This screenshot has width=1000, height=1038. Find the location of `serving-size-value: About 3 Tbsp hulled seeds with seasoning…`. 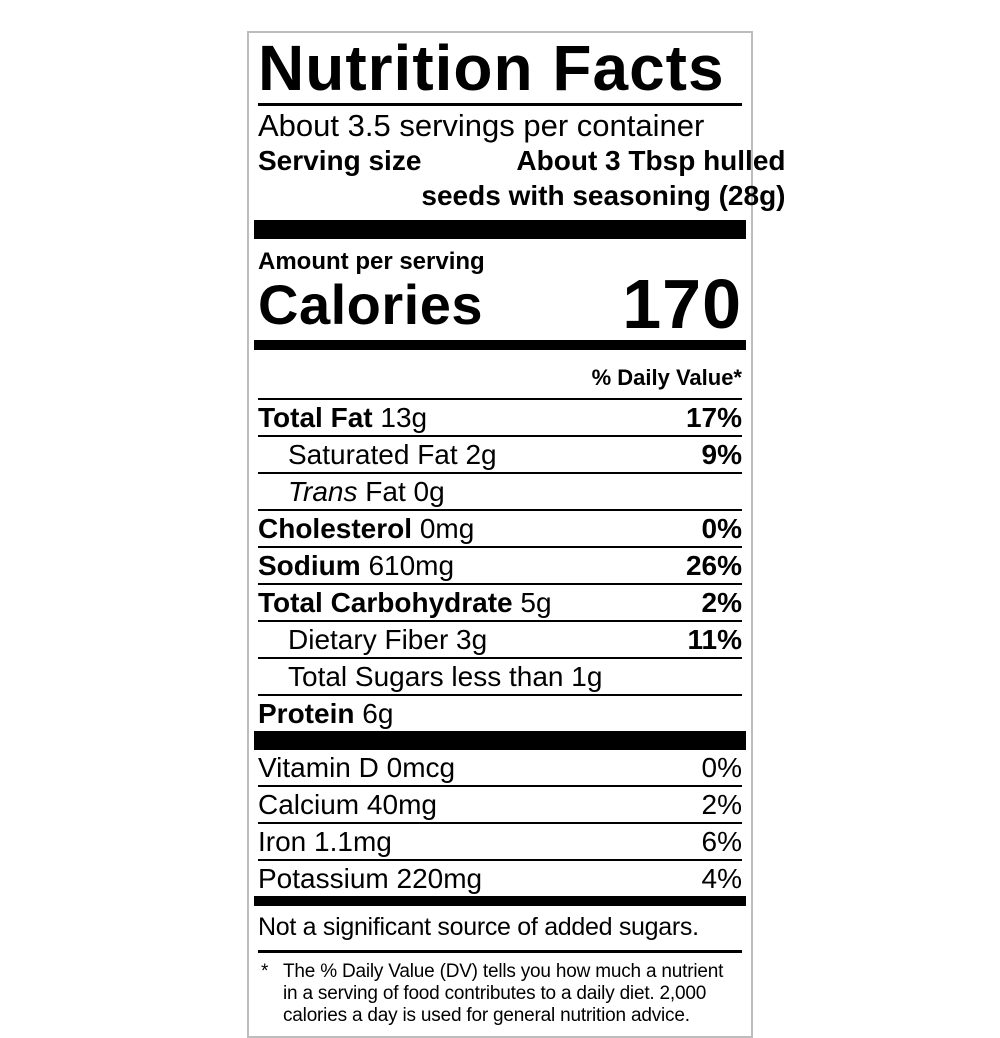

serving-size-value: About 3 Tbsp hulled seeds with seasoning… is located at coordinates (603, 178).